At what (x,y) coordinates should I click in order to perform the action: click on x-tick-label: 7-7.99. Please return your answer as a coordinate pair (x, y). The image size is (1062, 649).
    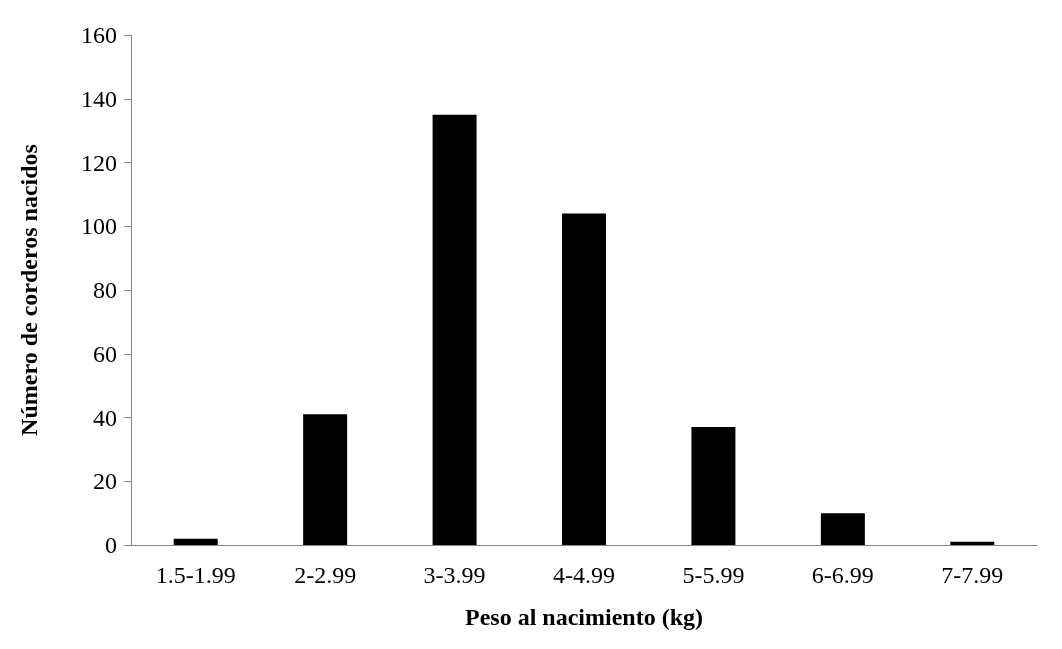
    Looking at the image, I should click on (972, 575).